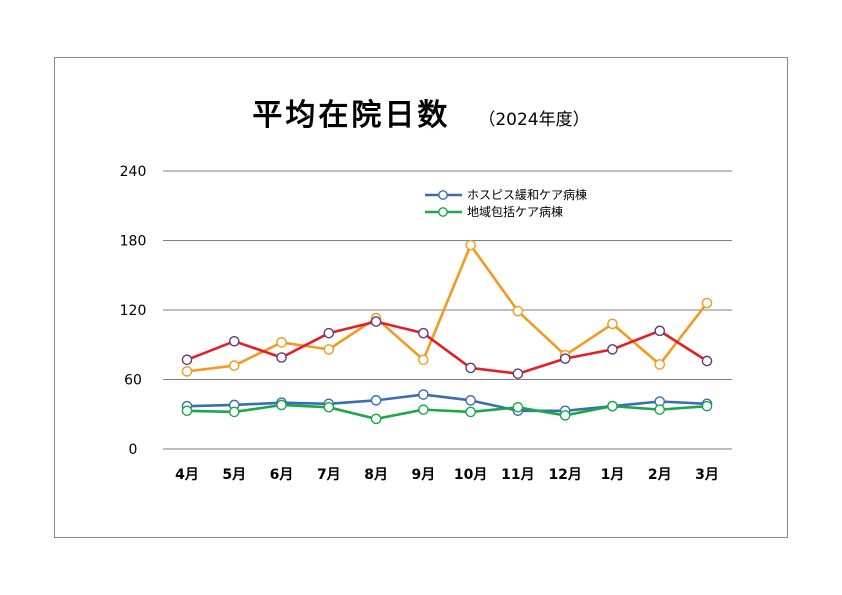 Image resolution: width=842 pixels, height=595 pixels. Describe the element at coordinates (423, 475) in the screenshot. I see `x-tick-label: 9月` at that location.